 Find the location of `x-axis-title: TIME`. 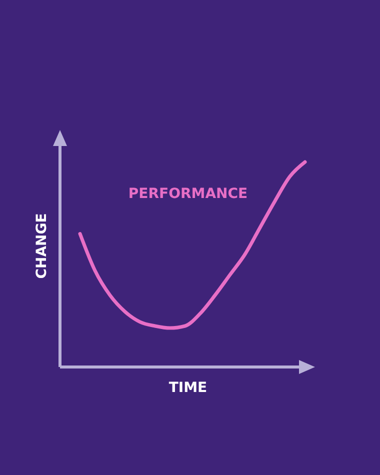

x-axis-title: TIME is located at coordinates (188, 388).